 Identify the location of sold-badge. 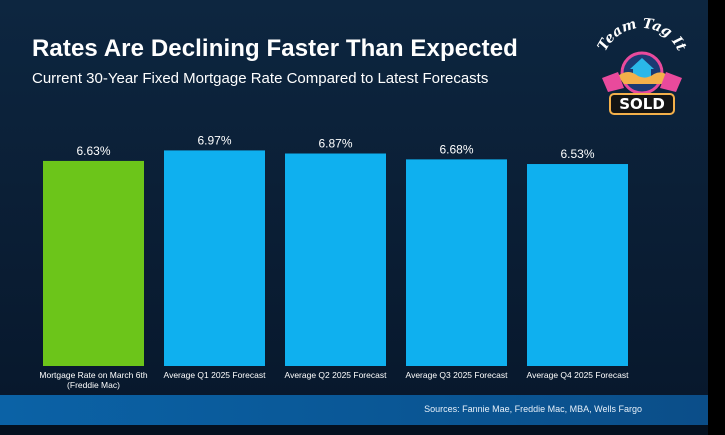
(642, 104).